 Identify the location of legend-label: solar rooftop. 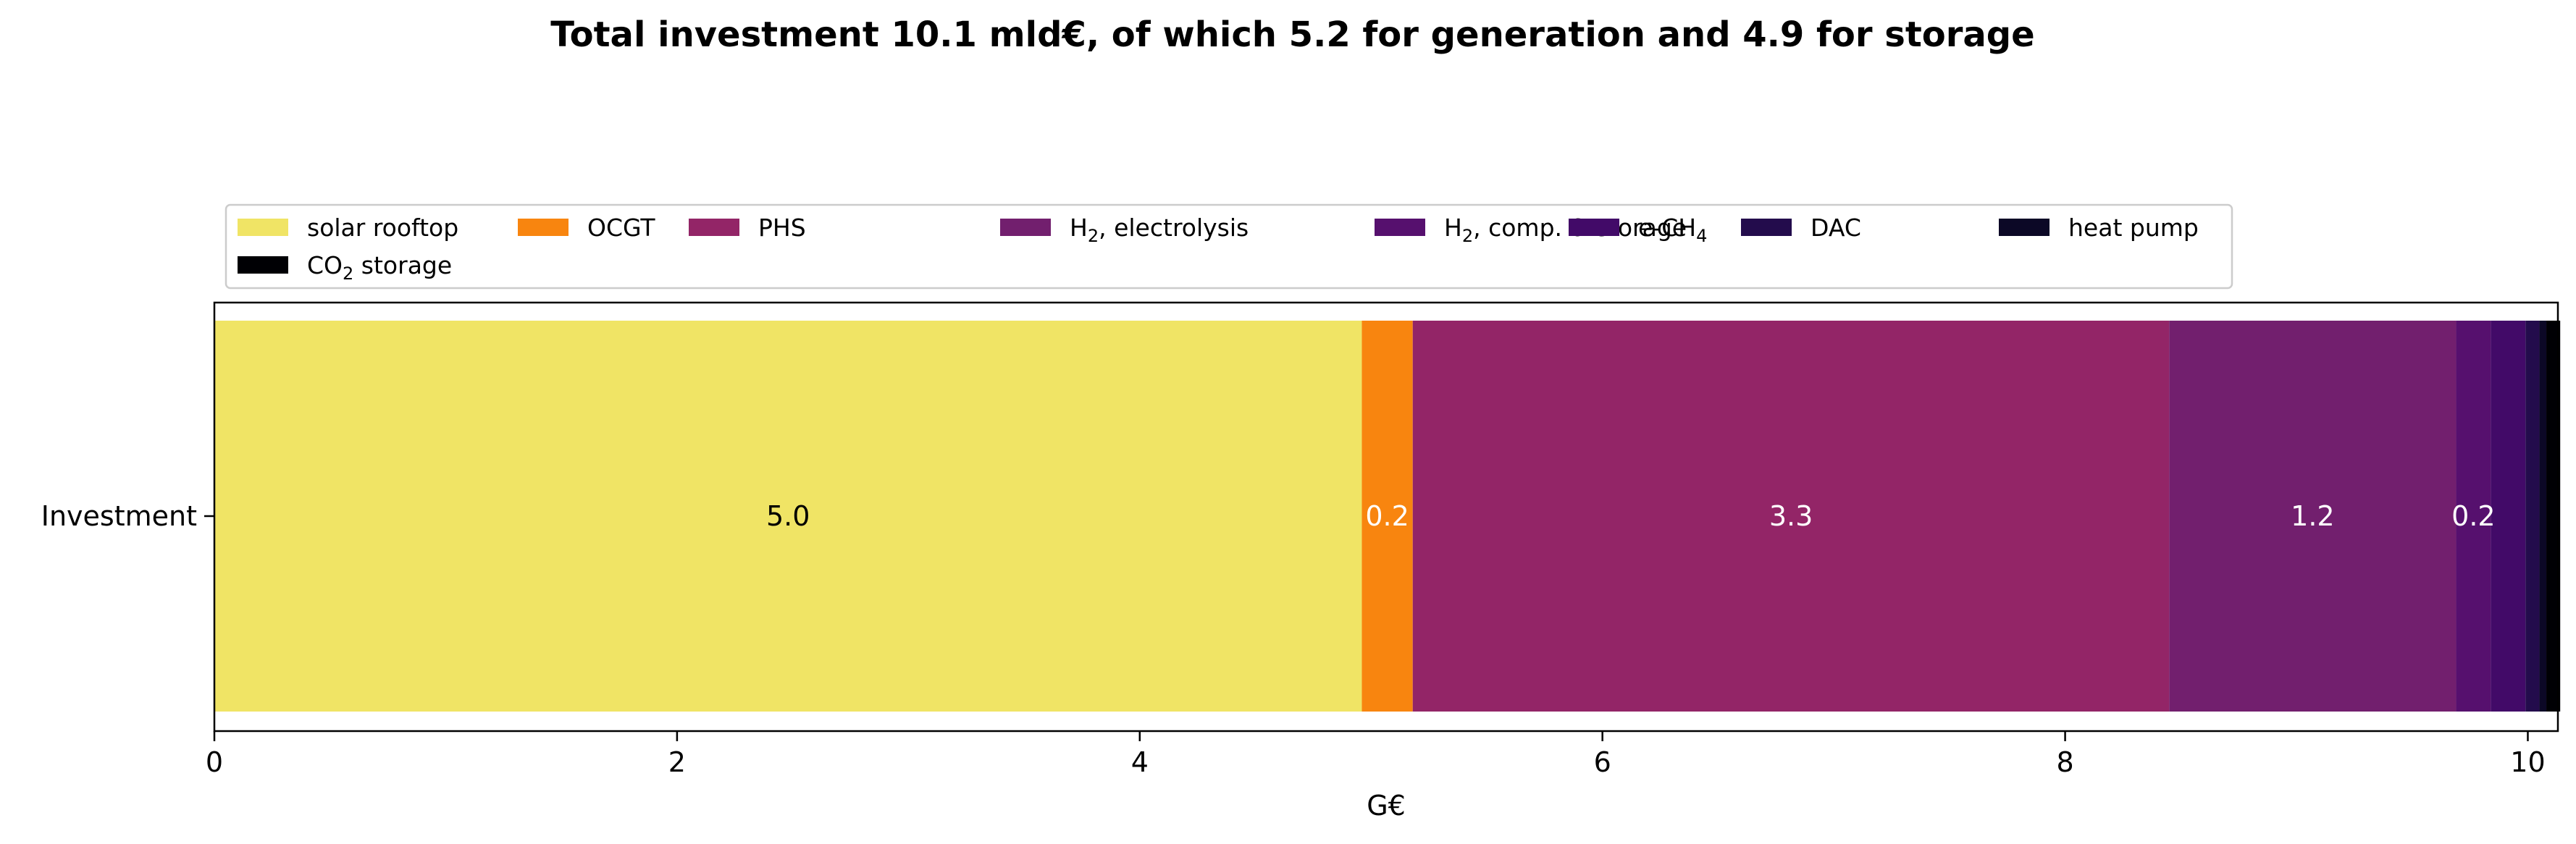
(382, 228).